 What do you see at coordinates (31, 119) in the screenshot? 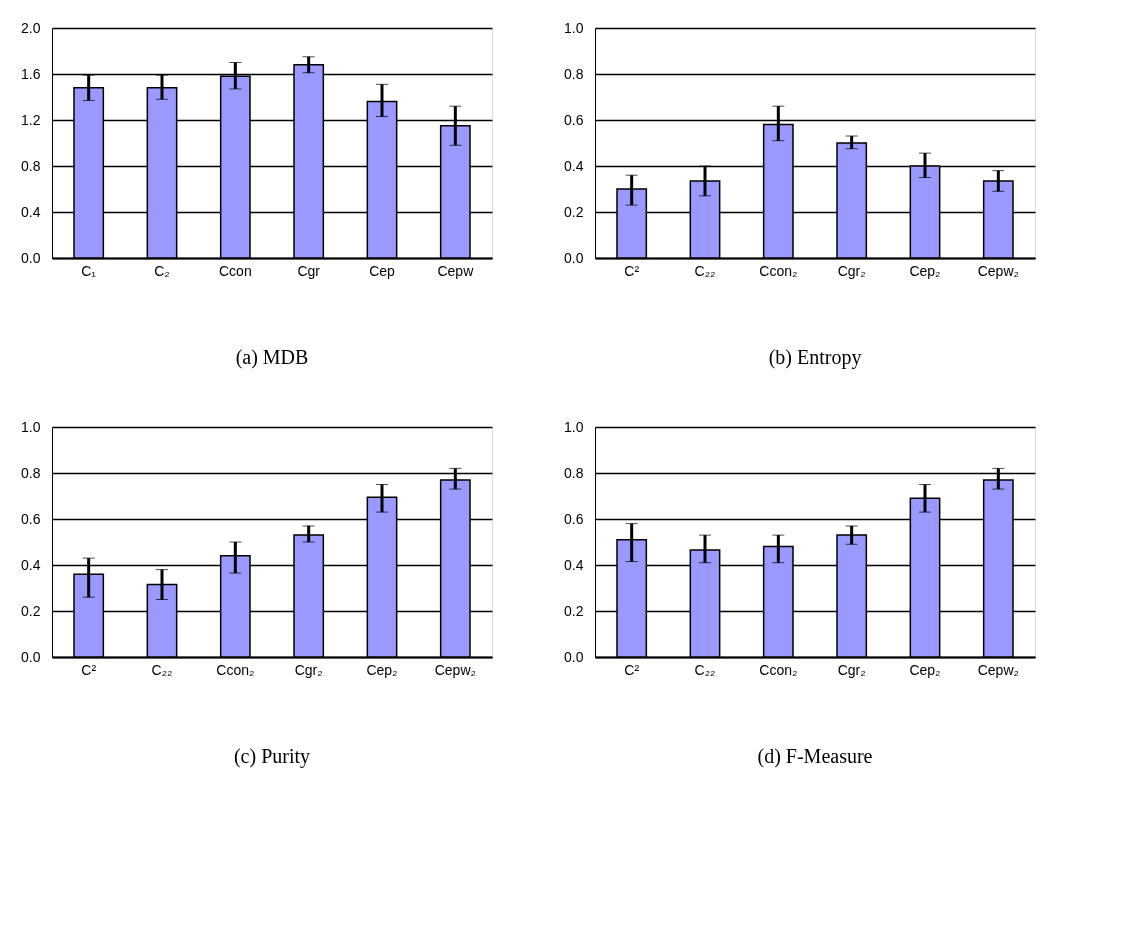
I see `y-tick-label: 1.2` at bounding box center [31, 119].